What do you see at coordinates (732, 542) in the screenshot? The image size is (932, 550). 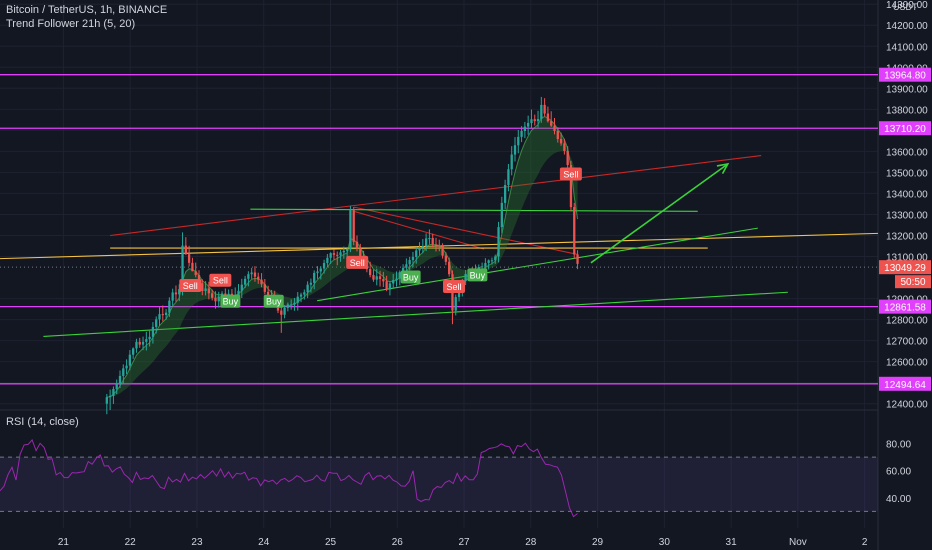 I see `date-tick: 31` at bounding box center [732, 542].